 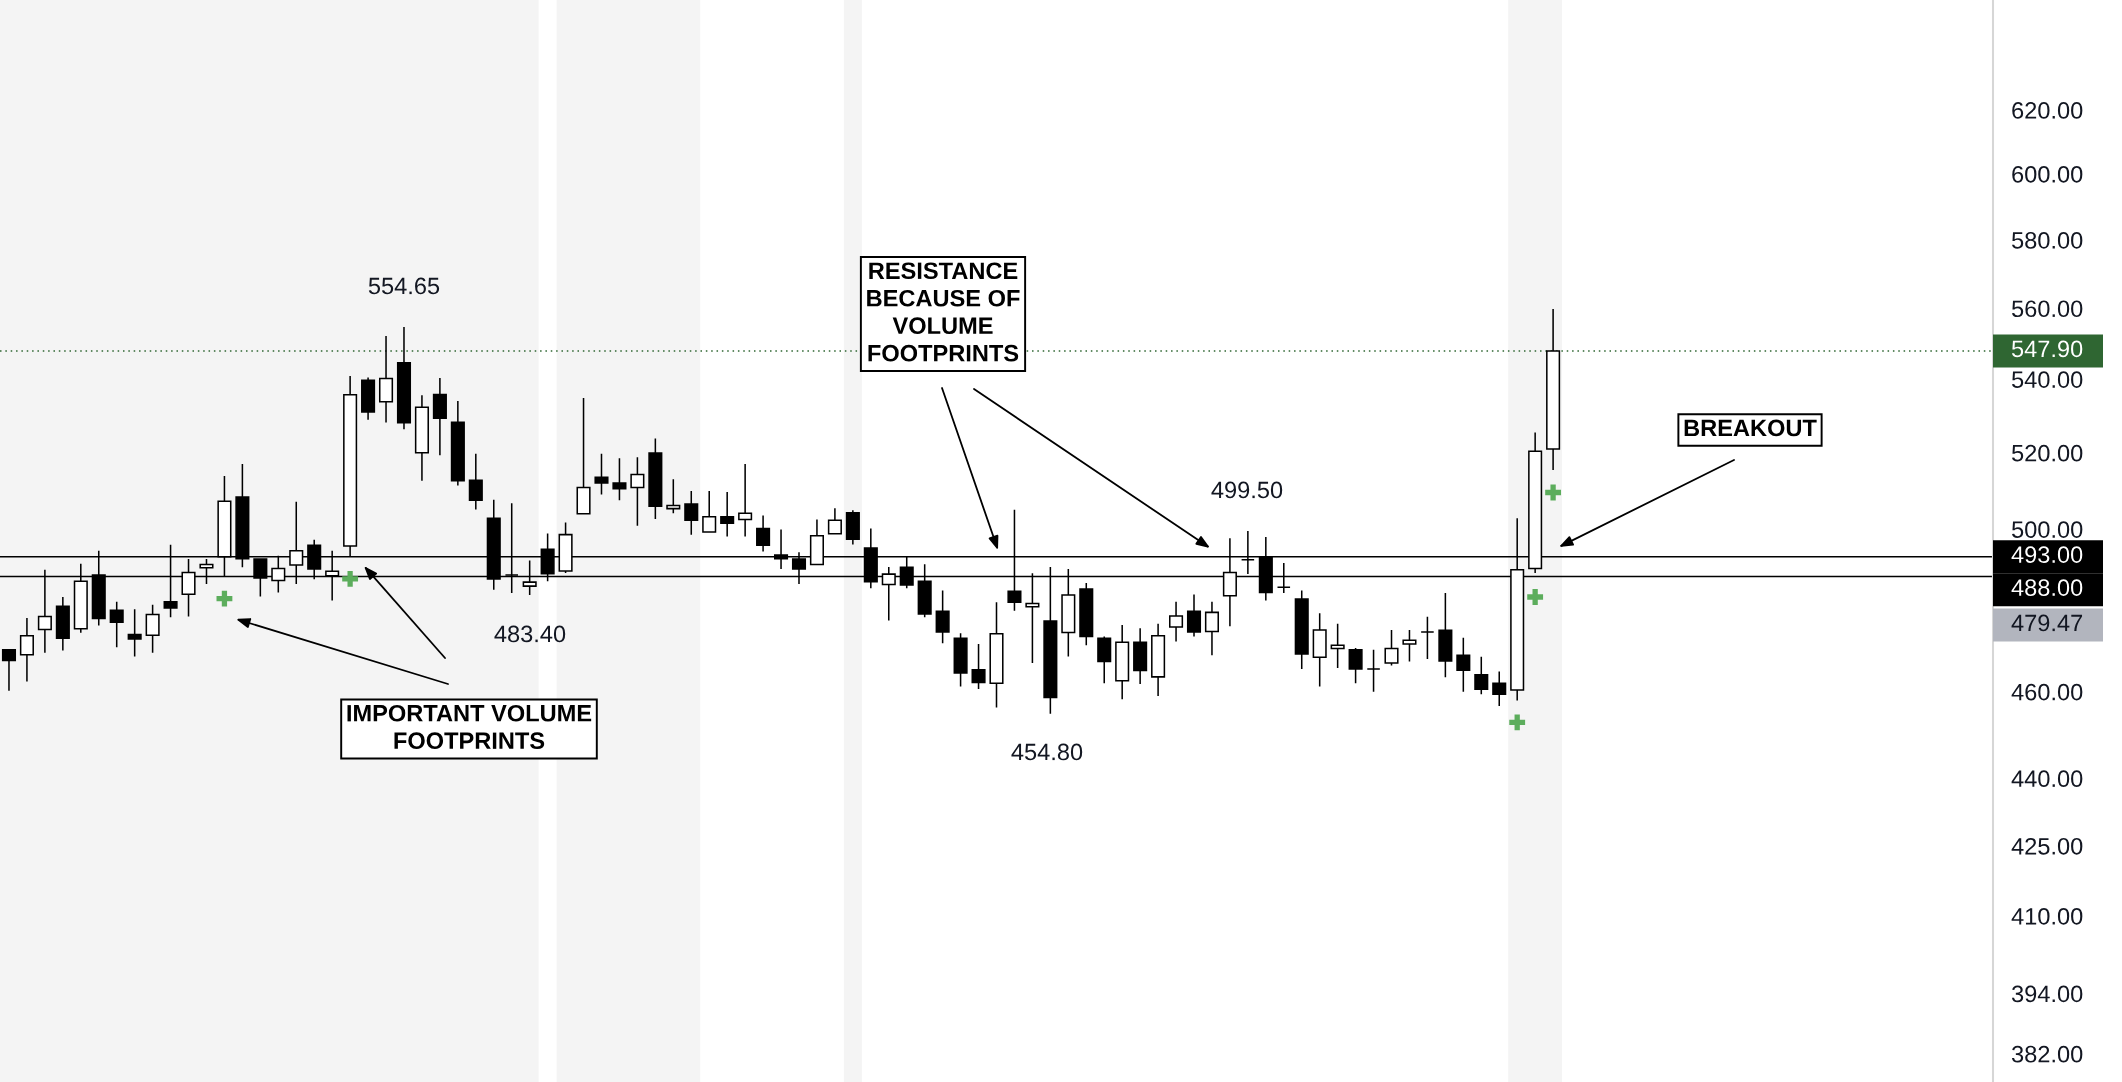 What do you see at coordinates (2047, 174) in the screenshot?
I see `y-tick-label: 600.00` at bounding box center [2047, 174].